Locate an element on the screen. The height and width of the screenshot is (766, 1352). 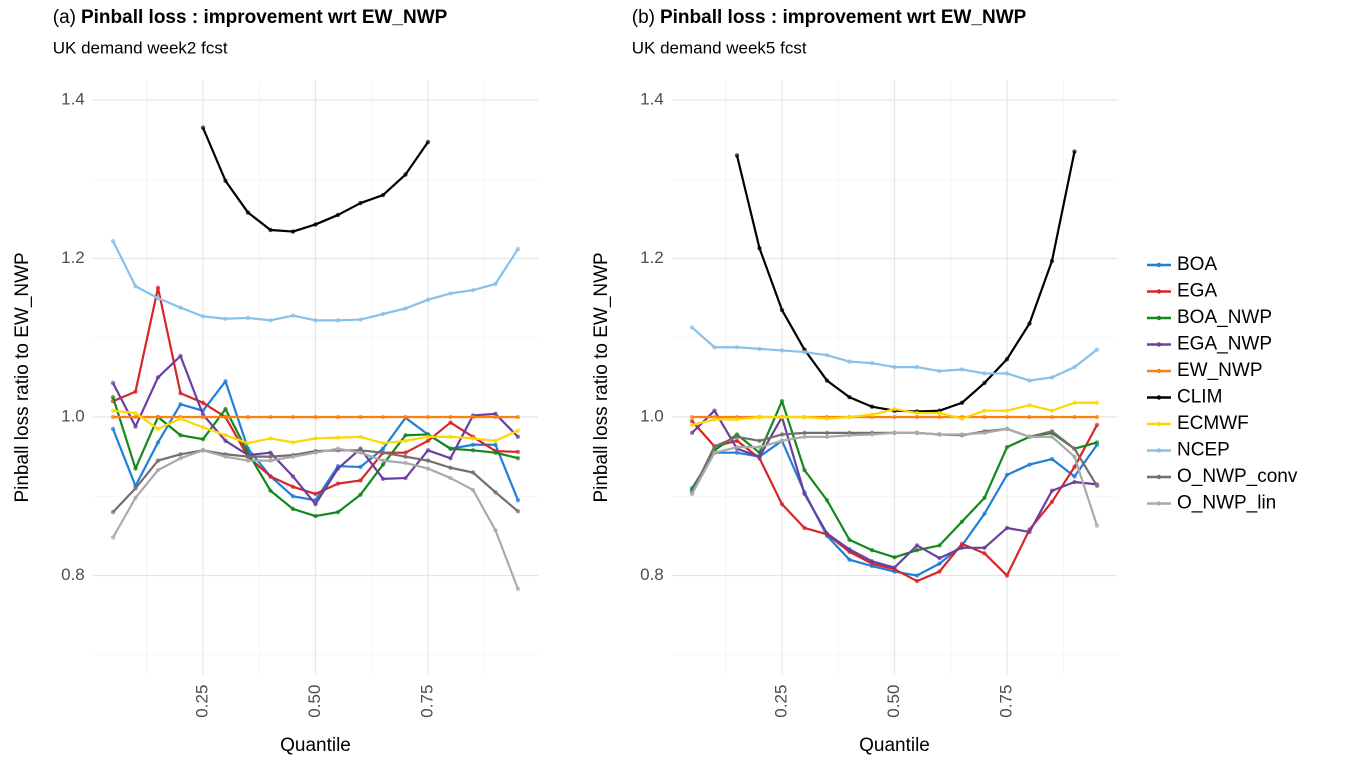
y-tick-label: 1.4 is located at coordinates (652, 98).